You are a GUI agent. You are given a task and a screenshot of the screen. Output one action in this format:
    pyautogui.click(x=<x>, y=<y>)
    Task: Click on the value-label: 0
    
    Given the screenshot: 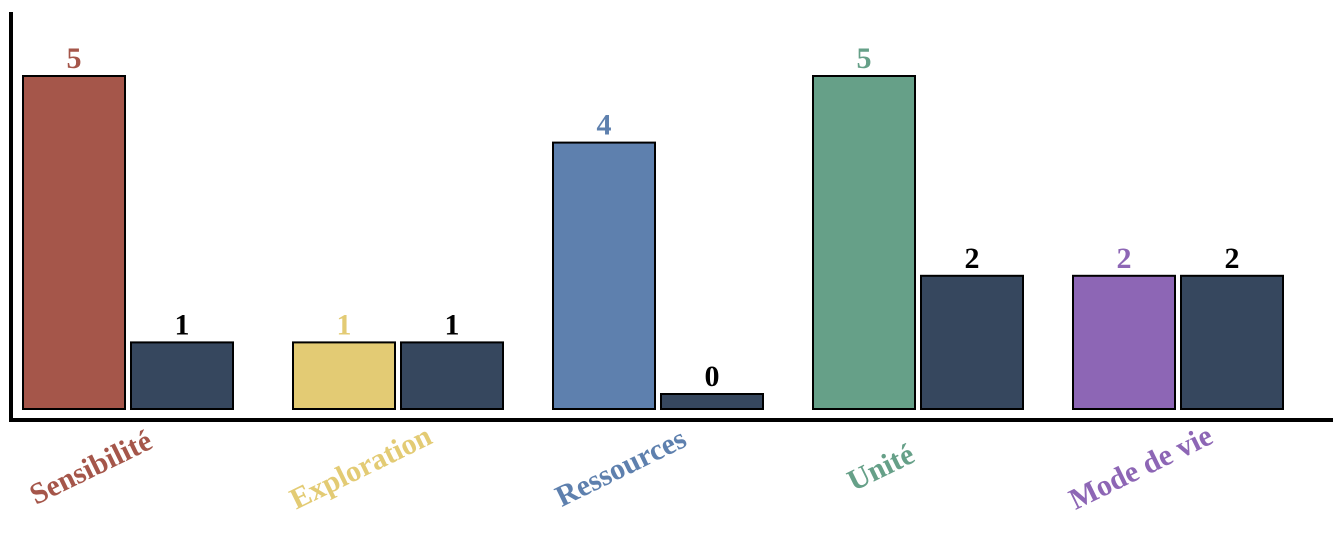 What is the action you would take?
    pyautogui.click(x=712, y=376)
    